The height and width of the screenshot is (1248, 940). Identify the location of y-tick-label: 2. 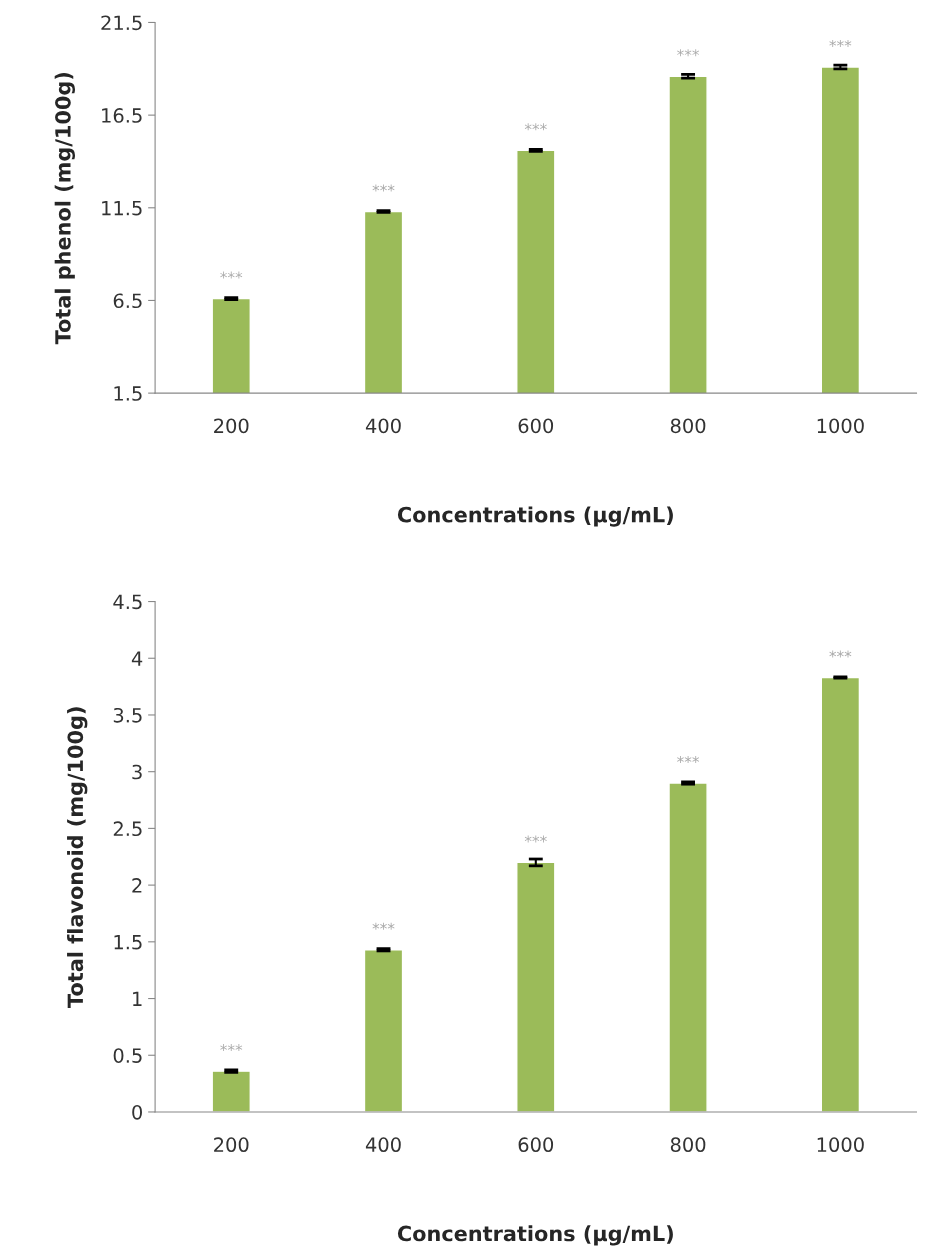
(137, 885).